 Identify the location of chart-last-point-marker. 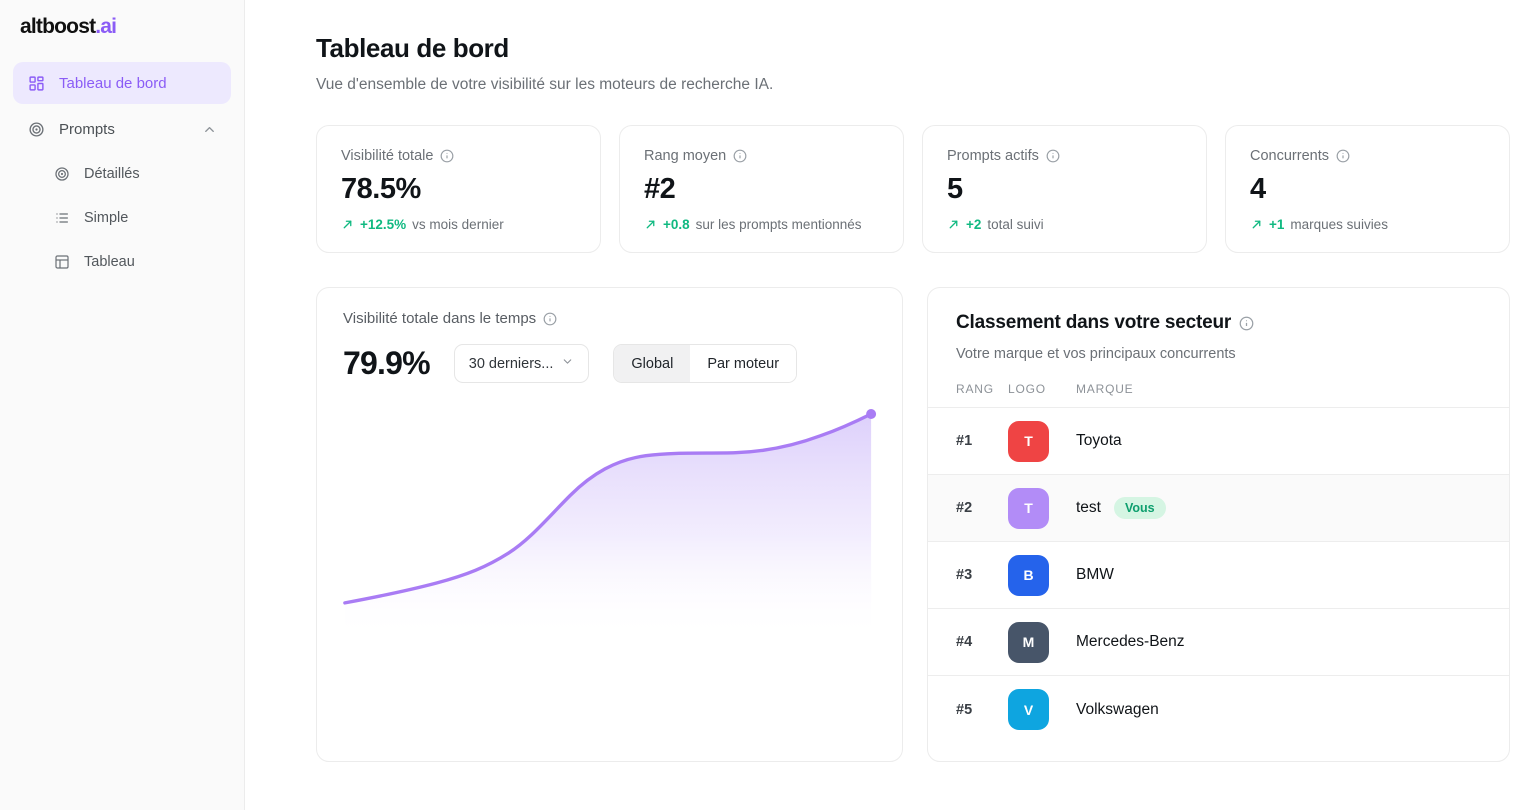
(871, 414).